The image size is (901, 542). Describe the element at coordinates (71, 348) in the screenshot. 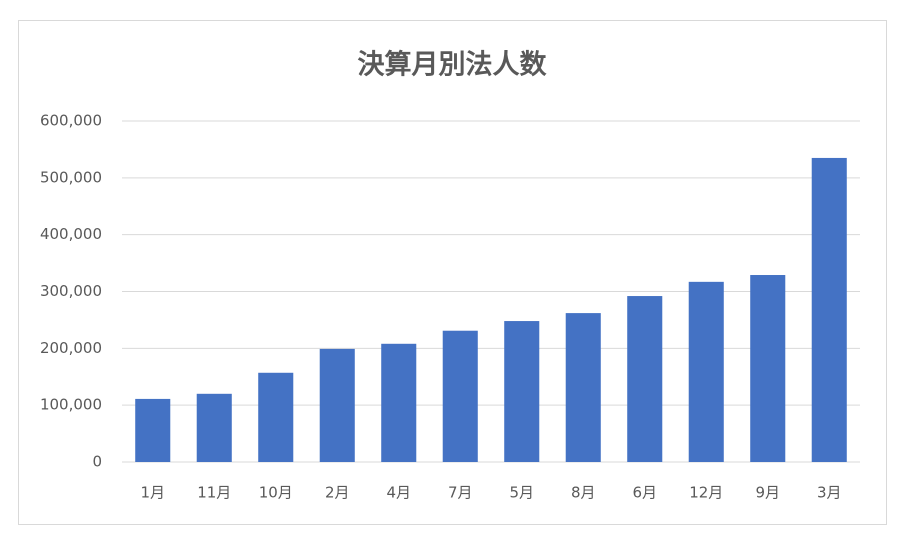

I see `y-tick-label: 200,000` at that location.